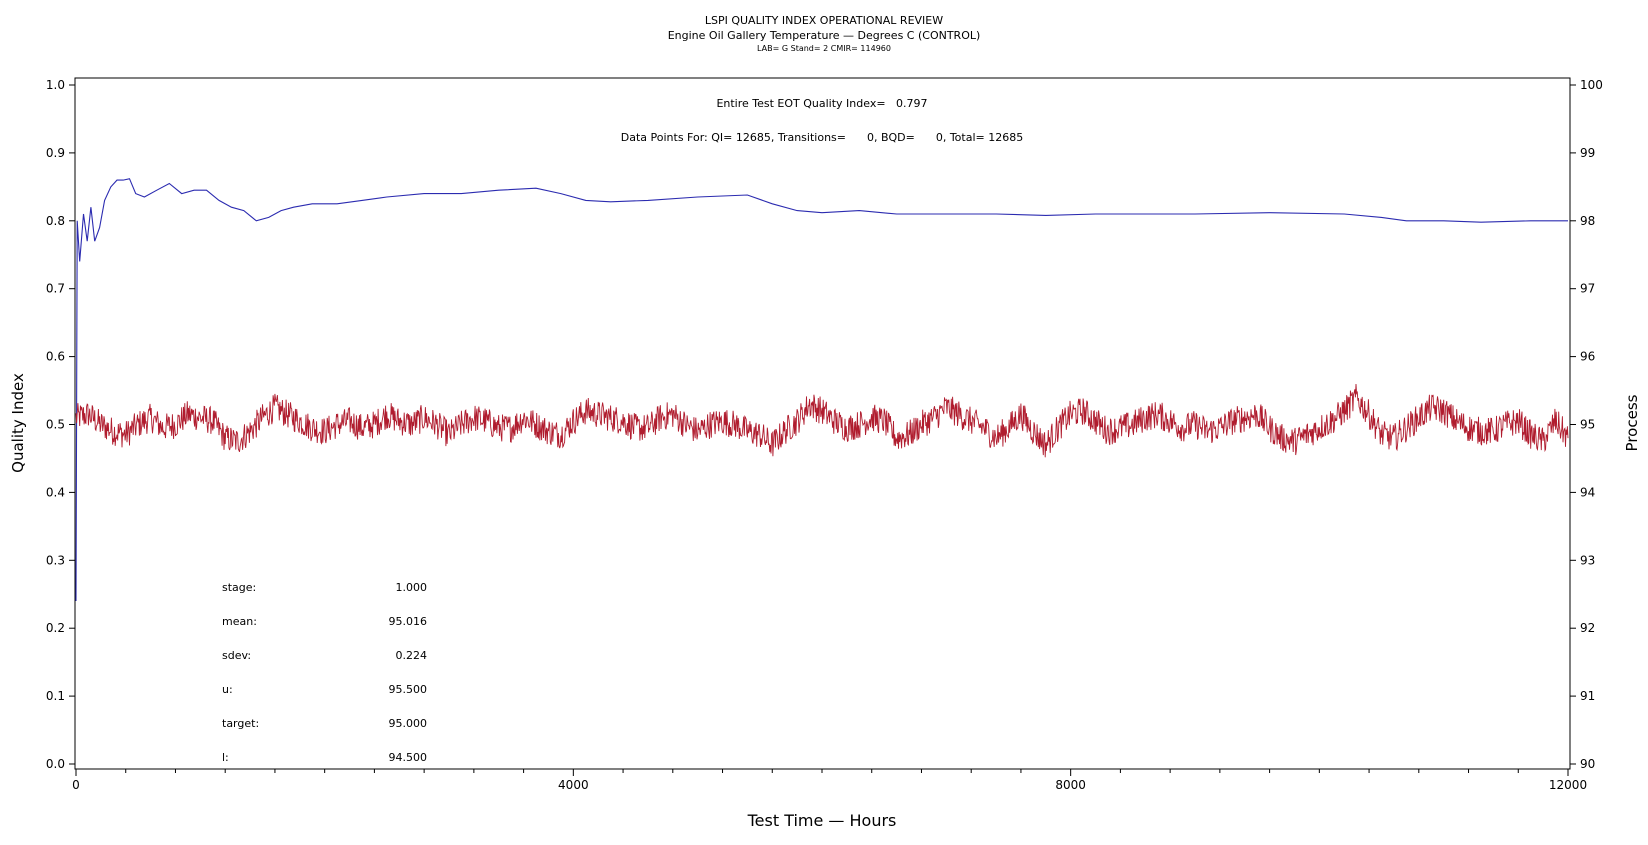 This screenshot has height=845, width=1648. Describe the element at coordinates (55, 357) in the screenshot. I see `y-tick-label: 0.6` at that location.